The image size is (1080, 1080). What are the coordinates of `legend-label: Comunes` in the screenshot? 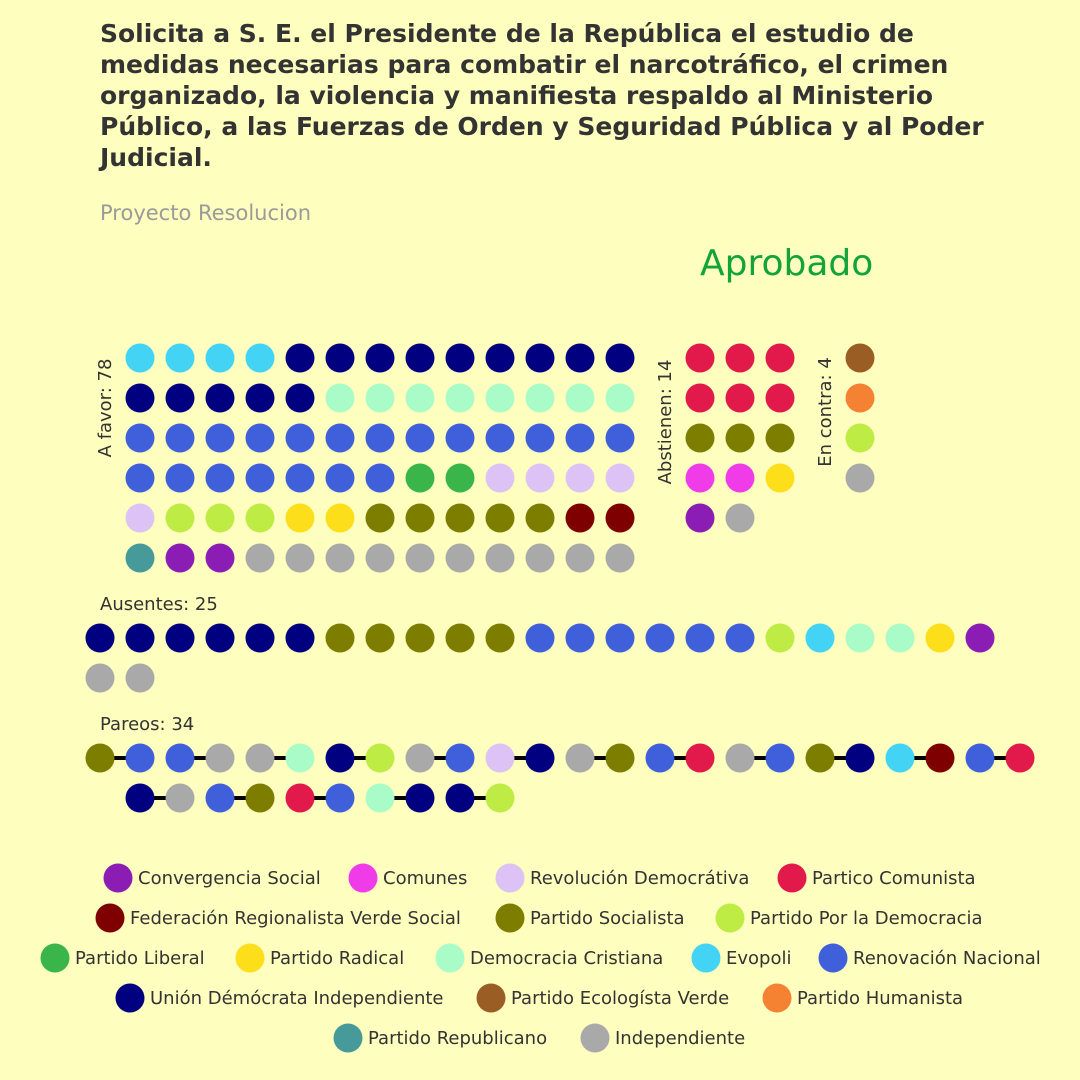 It's located at (425, 878).